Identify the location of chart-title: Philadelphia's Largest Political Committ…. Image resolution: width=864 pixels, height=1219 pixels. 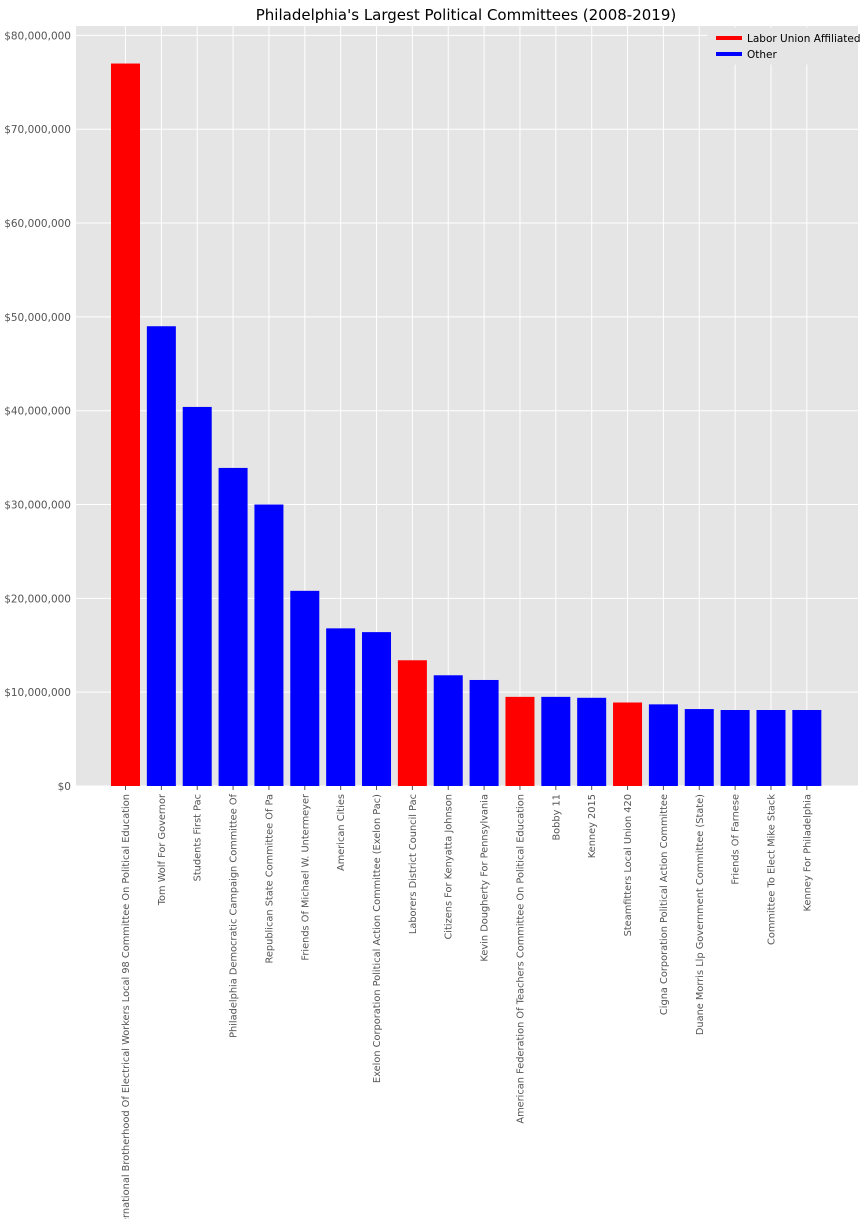
(466, 15).